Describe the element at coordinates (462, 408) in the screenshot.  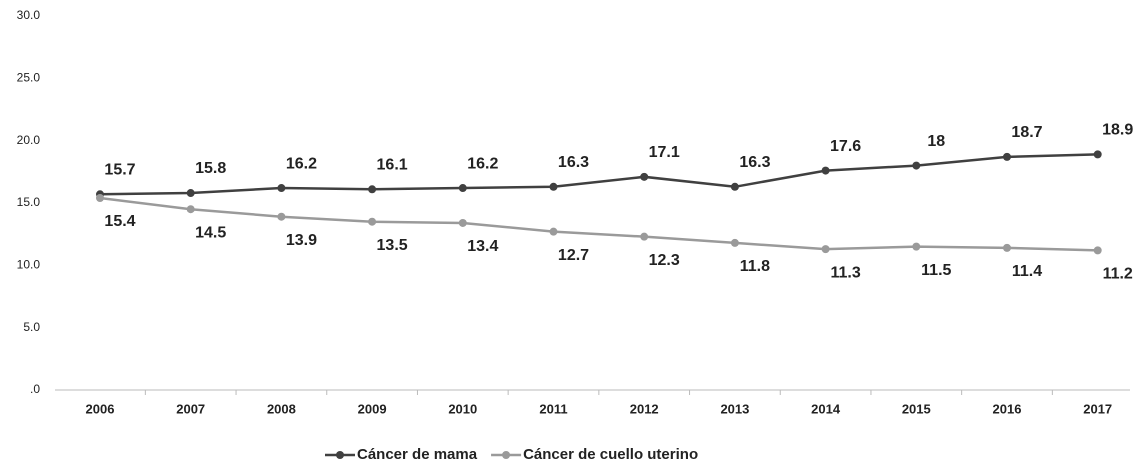
I see `x-tick-label: 2010` at that location.